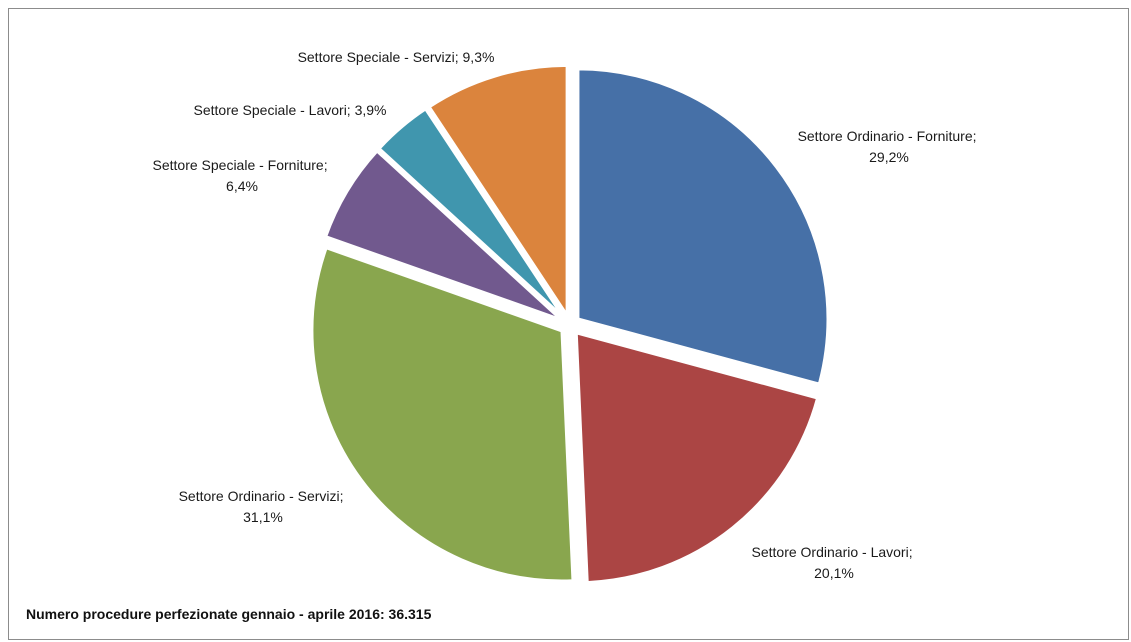  I want to click on slice-label-ordinario-servizi: Settore Ordinario - Servizi; 31,1%, so click(263, 506).